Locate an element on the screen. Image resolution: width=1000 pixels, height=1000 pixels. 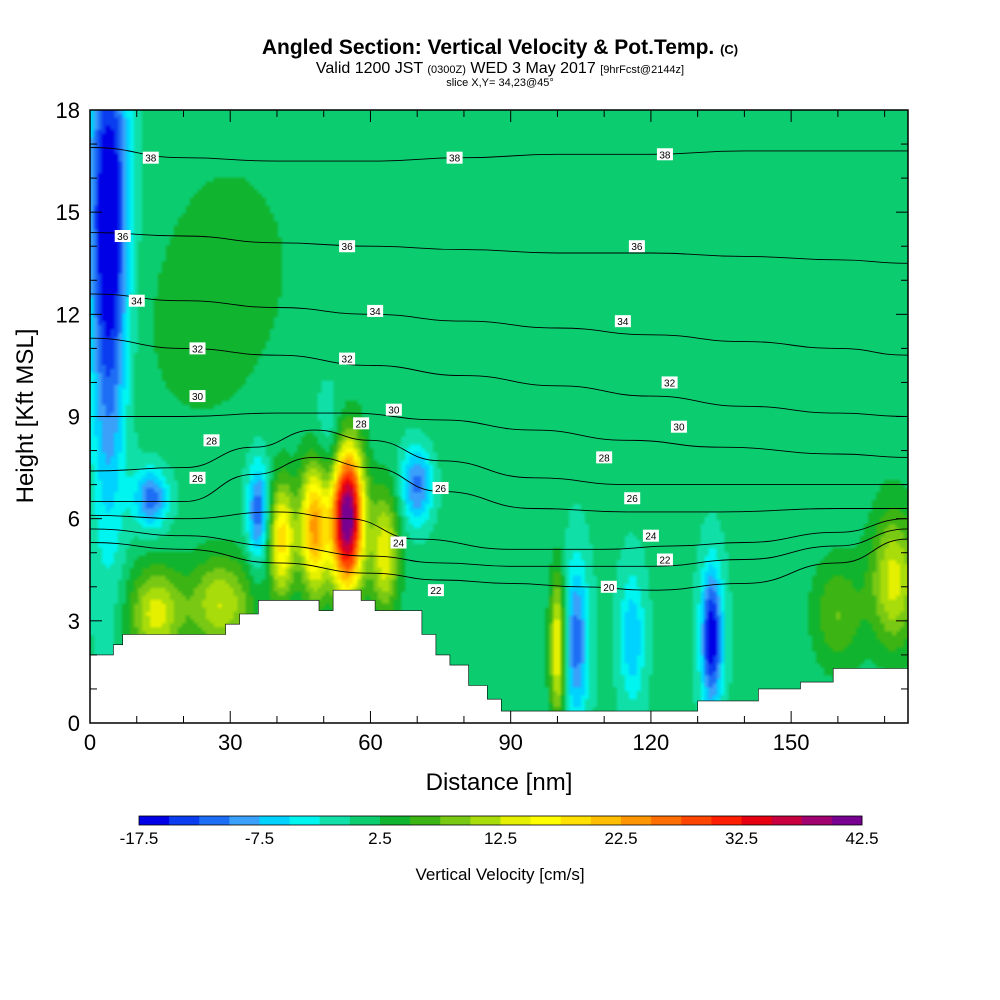
colorbar-tick-label: 12.5 is located at coordinates (500, 838).